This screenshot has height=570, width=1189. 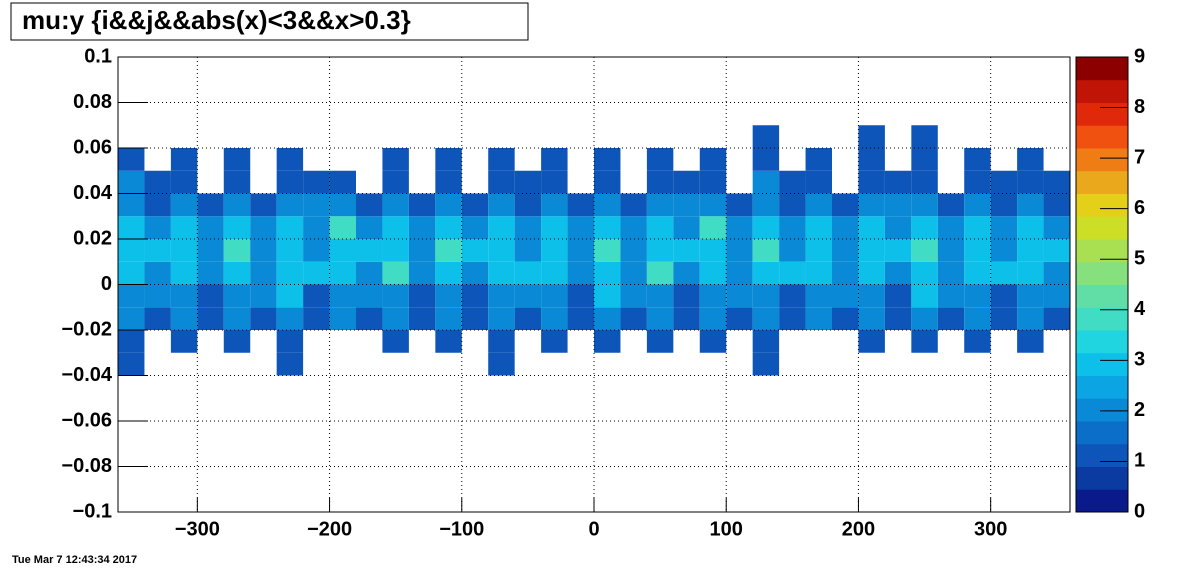 I want to click on y-tick-label: 0, so click(x=106, y=284).